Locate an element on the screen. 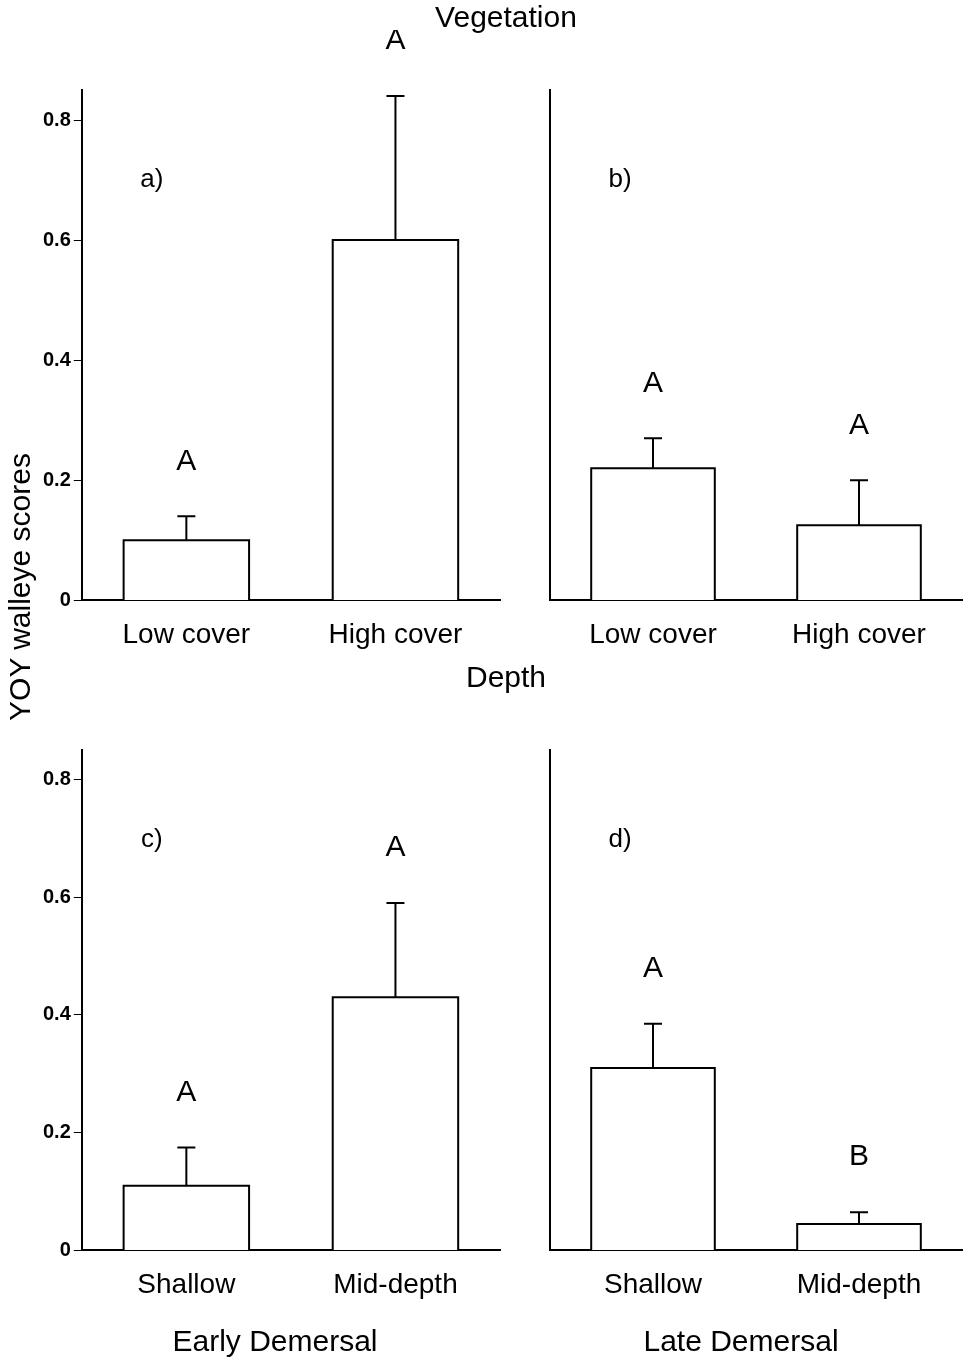 The height and width of the screenshot is (1369, 972). chart-title: Vegetation is located at coordinates (506, 16).